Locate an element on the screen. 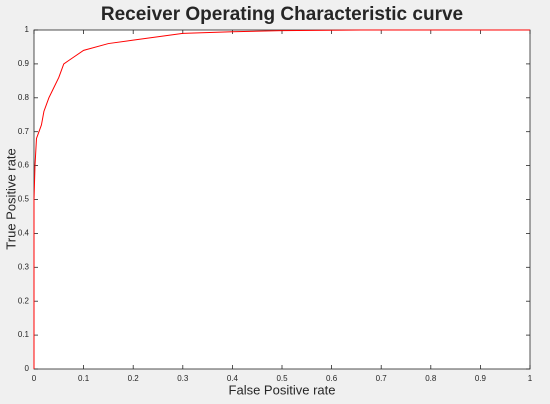  x-tick-label: 0 is located at coordinates (34, 378).